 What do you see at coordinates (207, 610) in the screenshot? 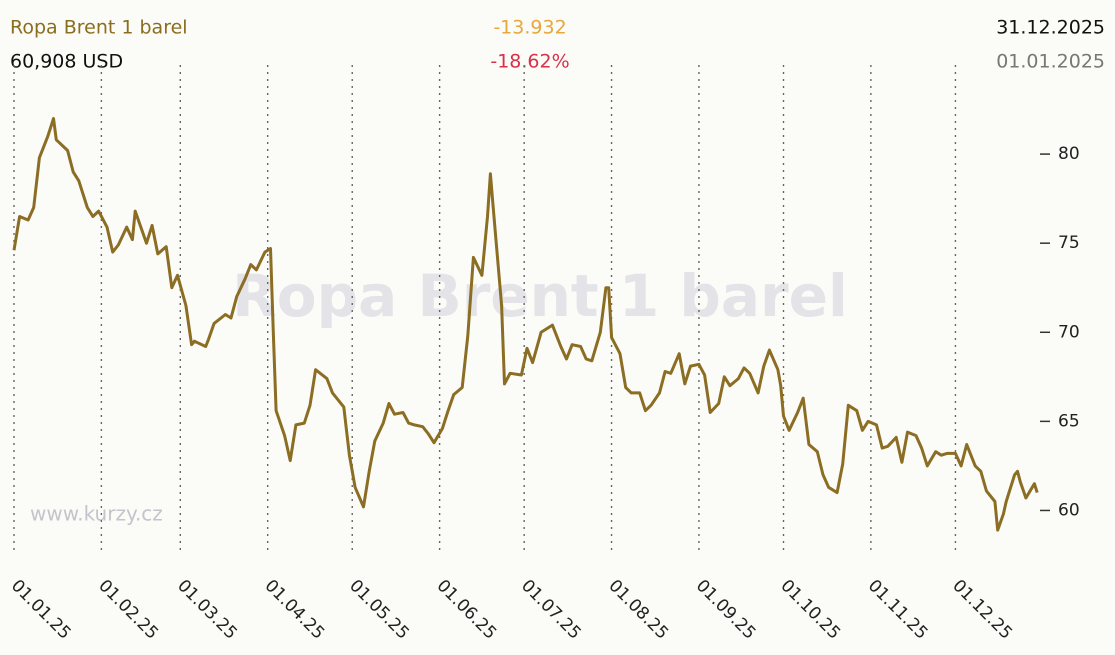
I see `x-tick-label: 01.03.25` at bounding box center [207, 610].